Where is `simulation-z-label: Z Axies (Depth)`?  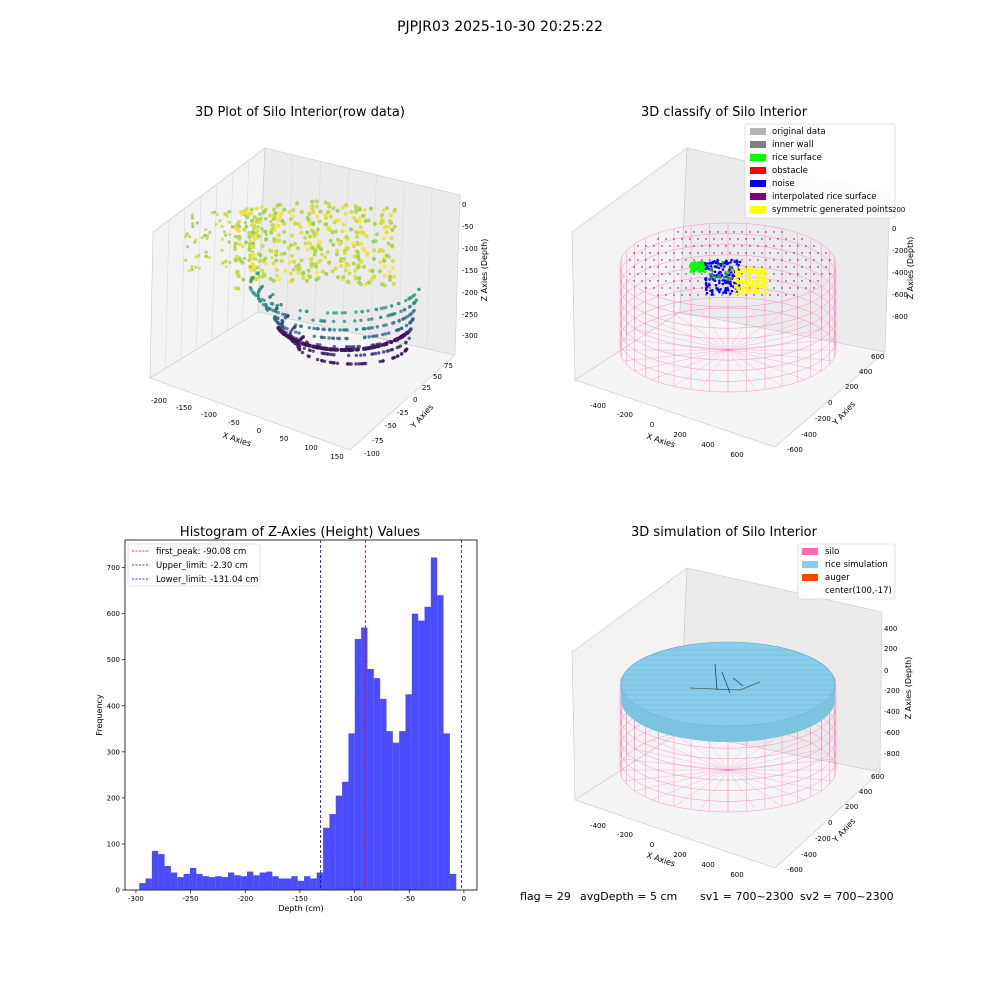 simulation-z-label: Z Axies (Depth) is located at coordinates (908, 688).